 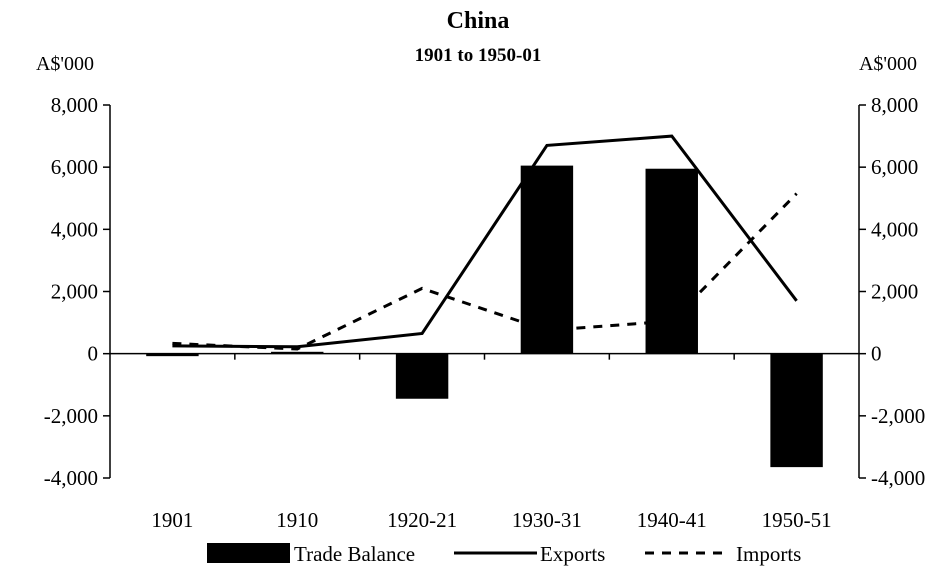 What do you see at coordinates (888, 64) in the screenshot?
I see `right-axis-unit-label: A$'000` at bounding box center [888, 64].